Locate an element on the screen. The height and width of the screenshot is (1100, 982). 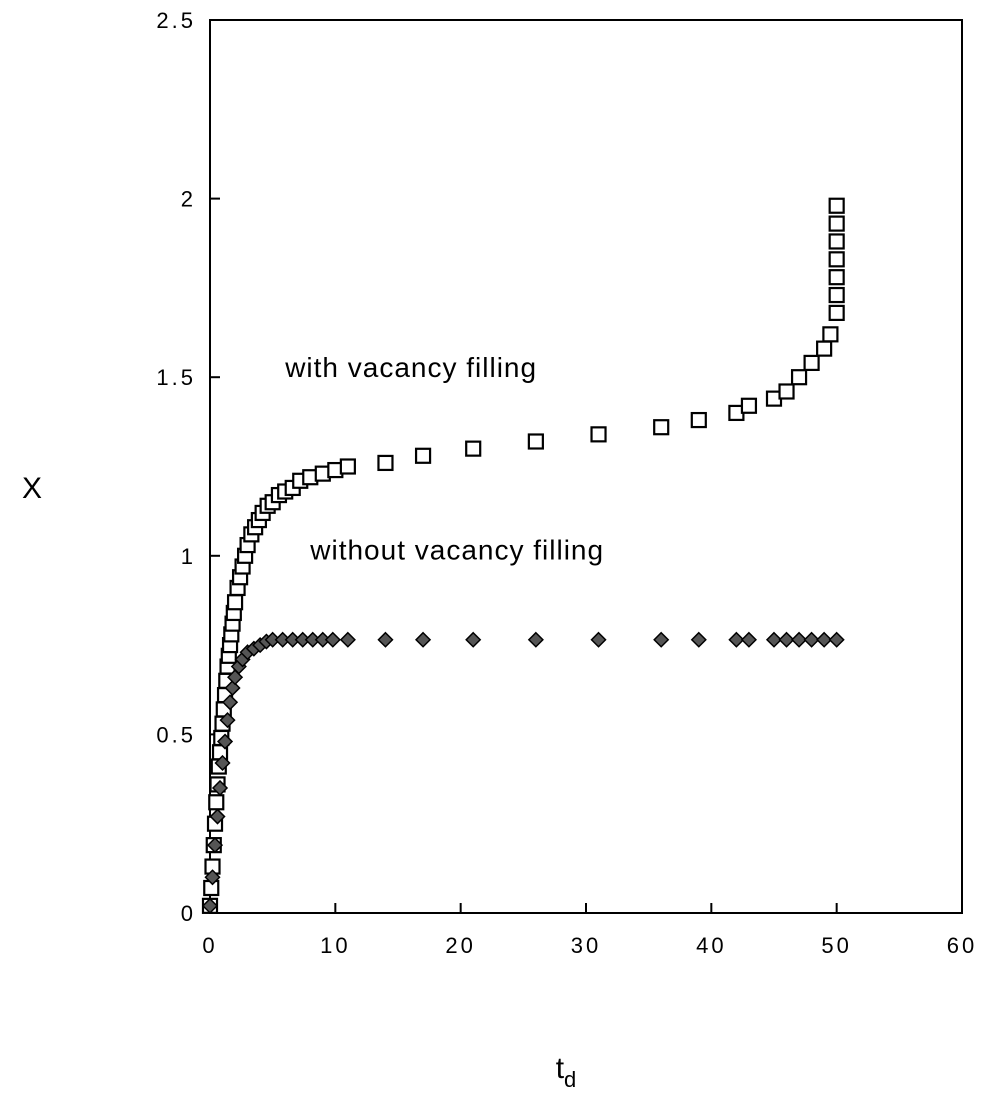
y-tick-label: 1 is located at coordinates (188, 556).